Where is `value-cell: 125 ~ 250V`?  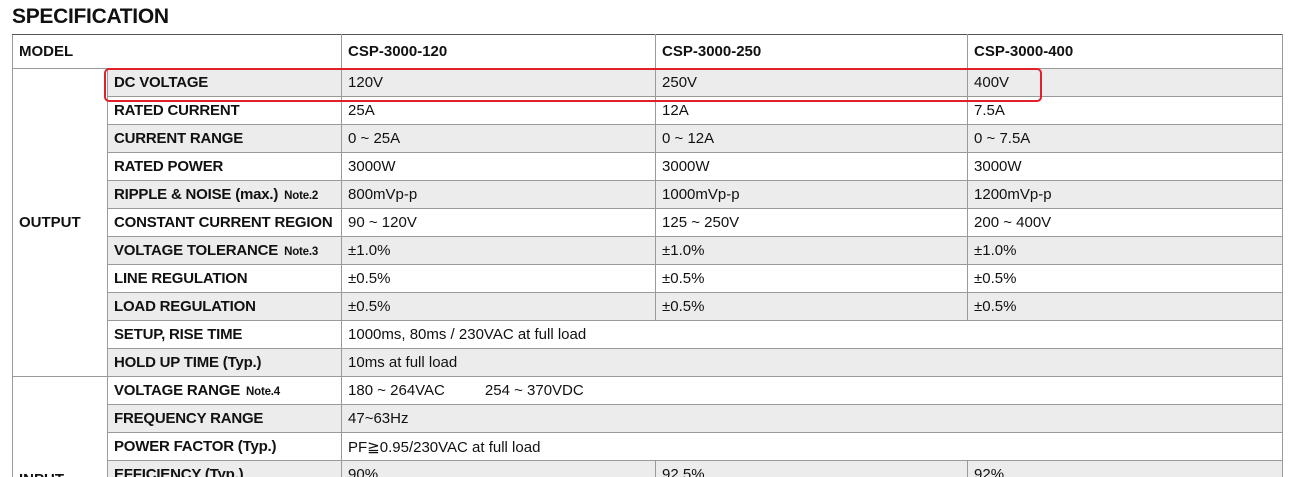 value-cell: 125 ~ 250V is located at coordinates (812, 222).